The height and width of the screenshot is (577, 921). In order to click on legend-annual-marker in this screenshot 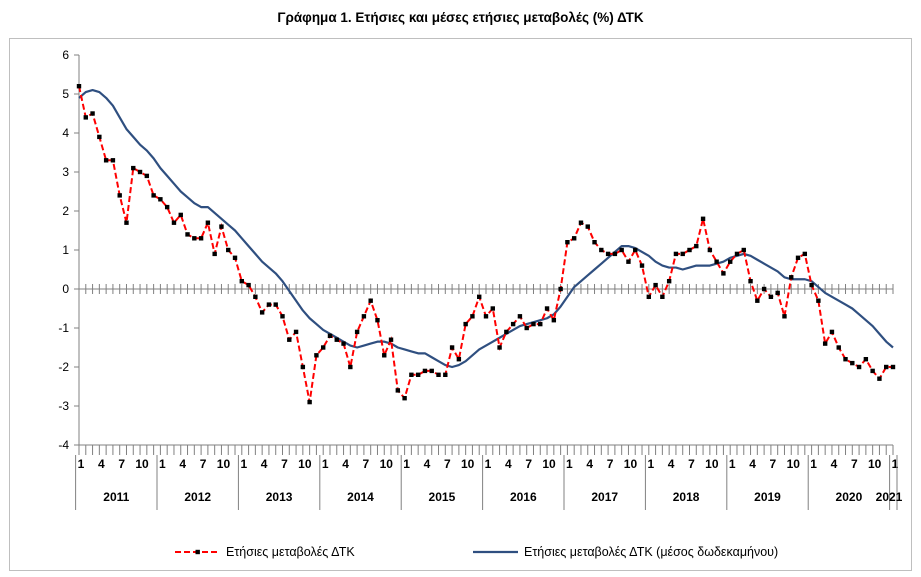, I will do `click(197, 552)`.